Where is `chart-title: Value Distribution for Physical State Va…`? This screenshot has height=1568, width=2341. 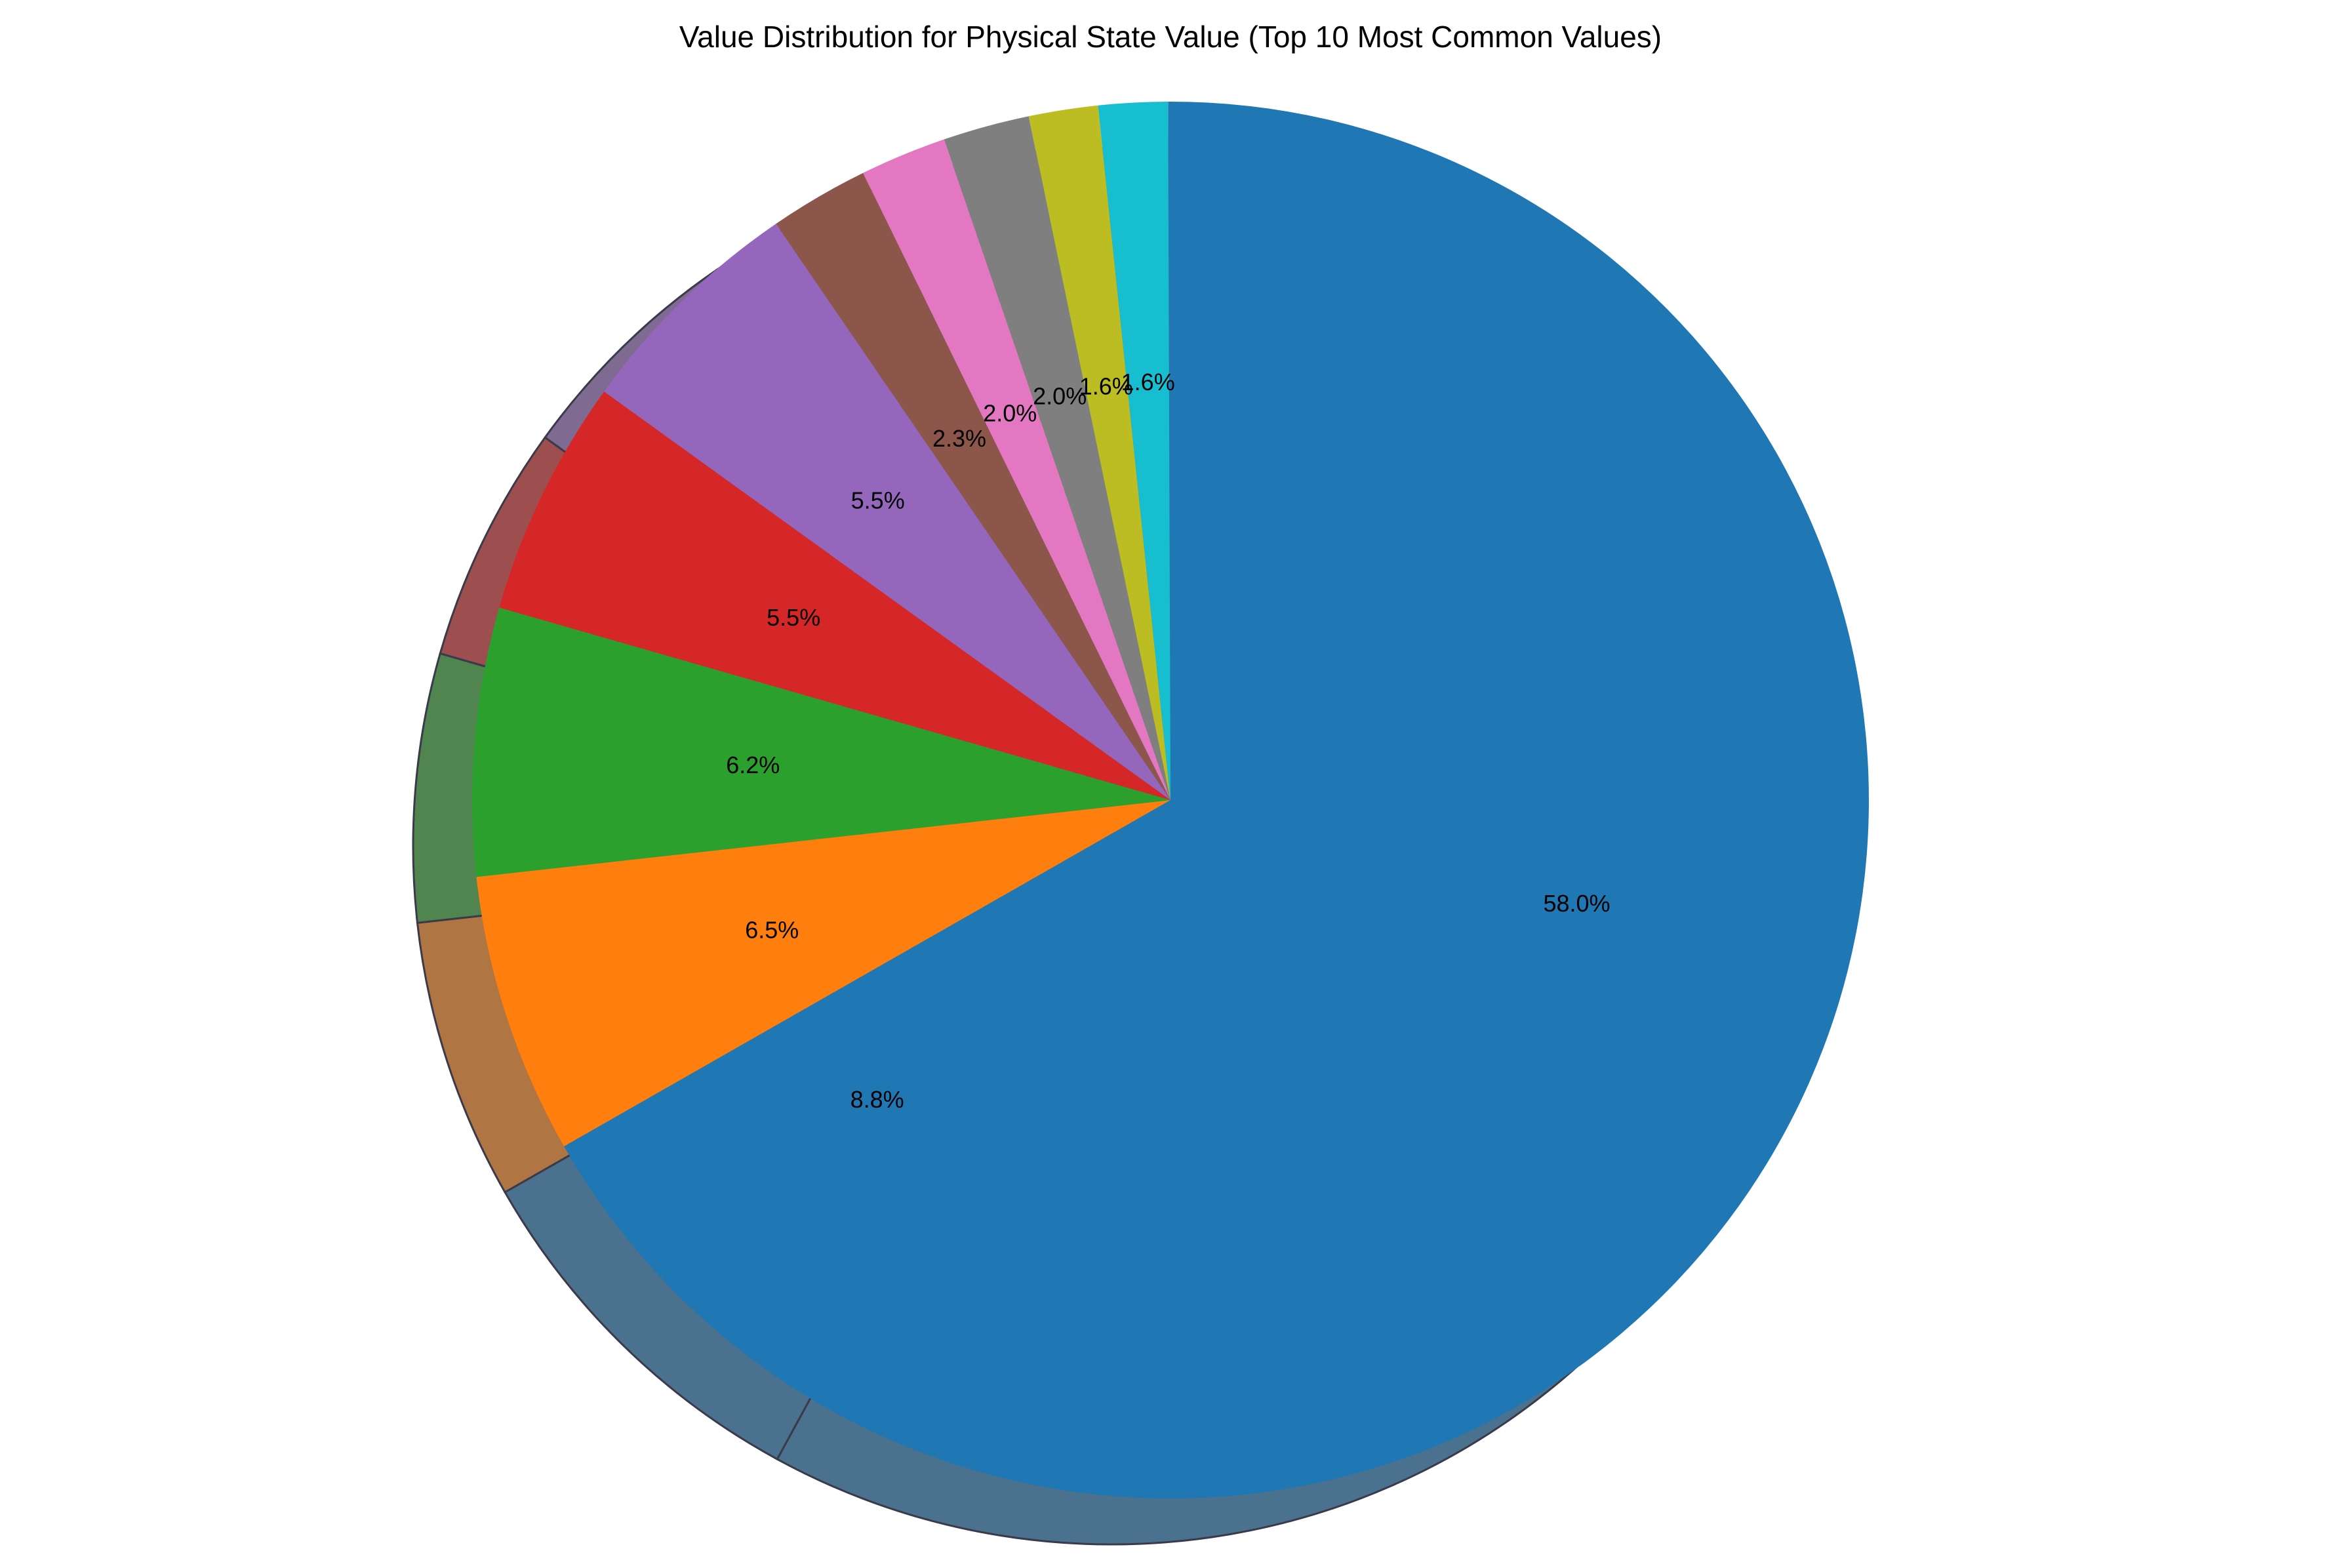
chart-title: Value Distribution for Physical State Va… is located at coordinates (1170, 37).